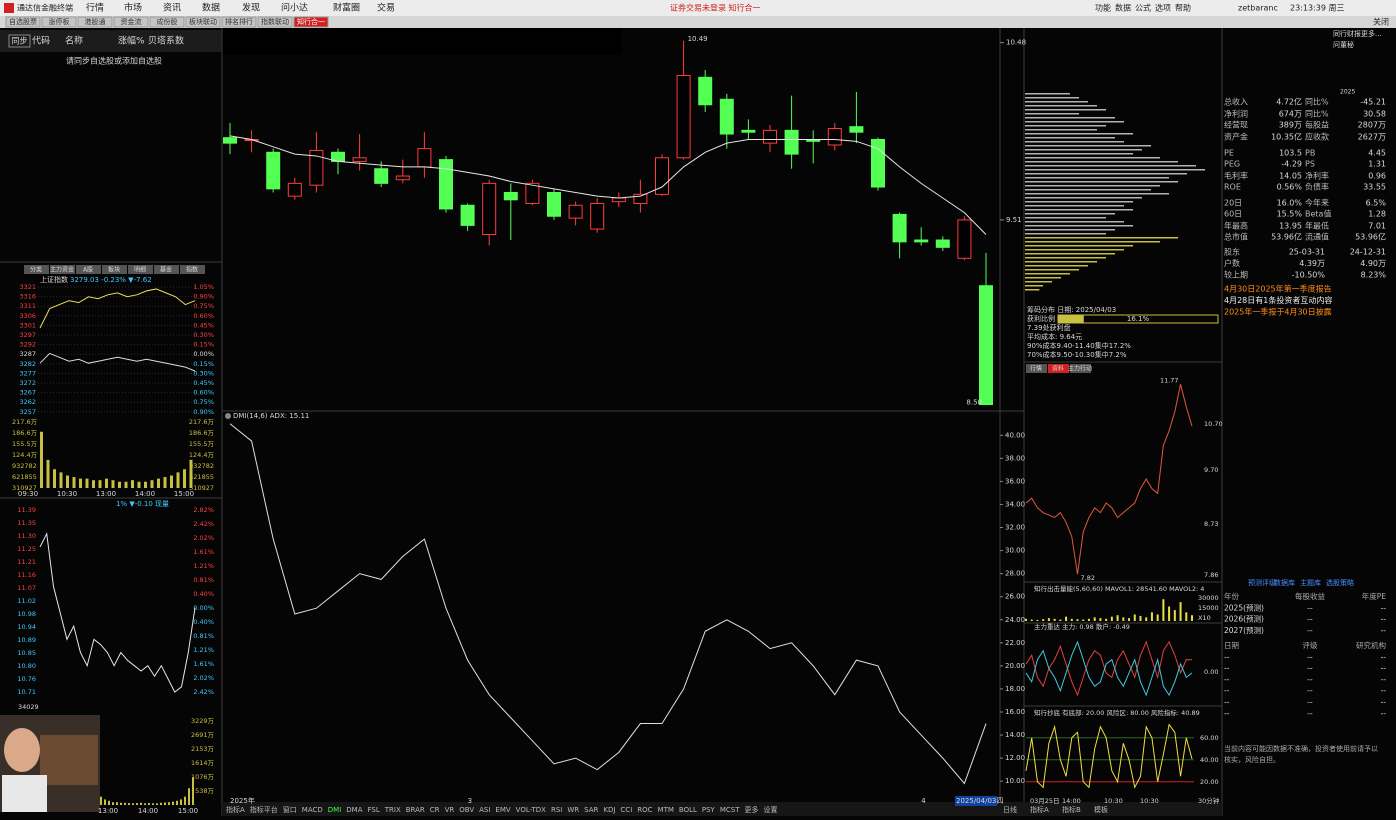 The image size is (1396, 820). What do you see at coordinates (346, 8) in the screenshot?
I see `menu-item: 财富圈` at bounding box center [346, 8].